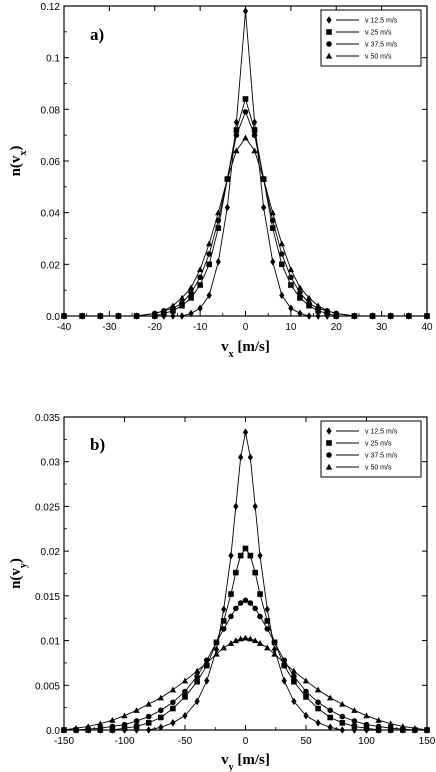 The image size is (436, 772). What do you see at coordinates (245, 665) in the screenshot?
I see `series-line` at bounding box center [245, 665].